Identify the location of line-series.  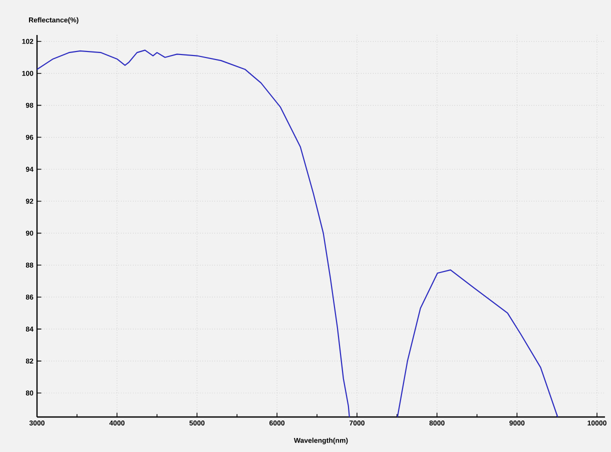
(477, 343).